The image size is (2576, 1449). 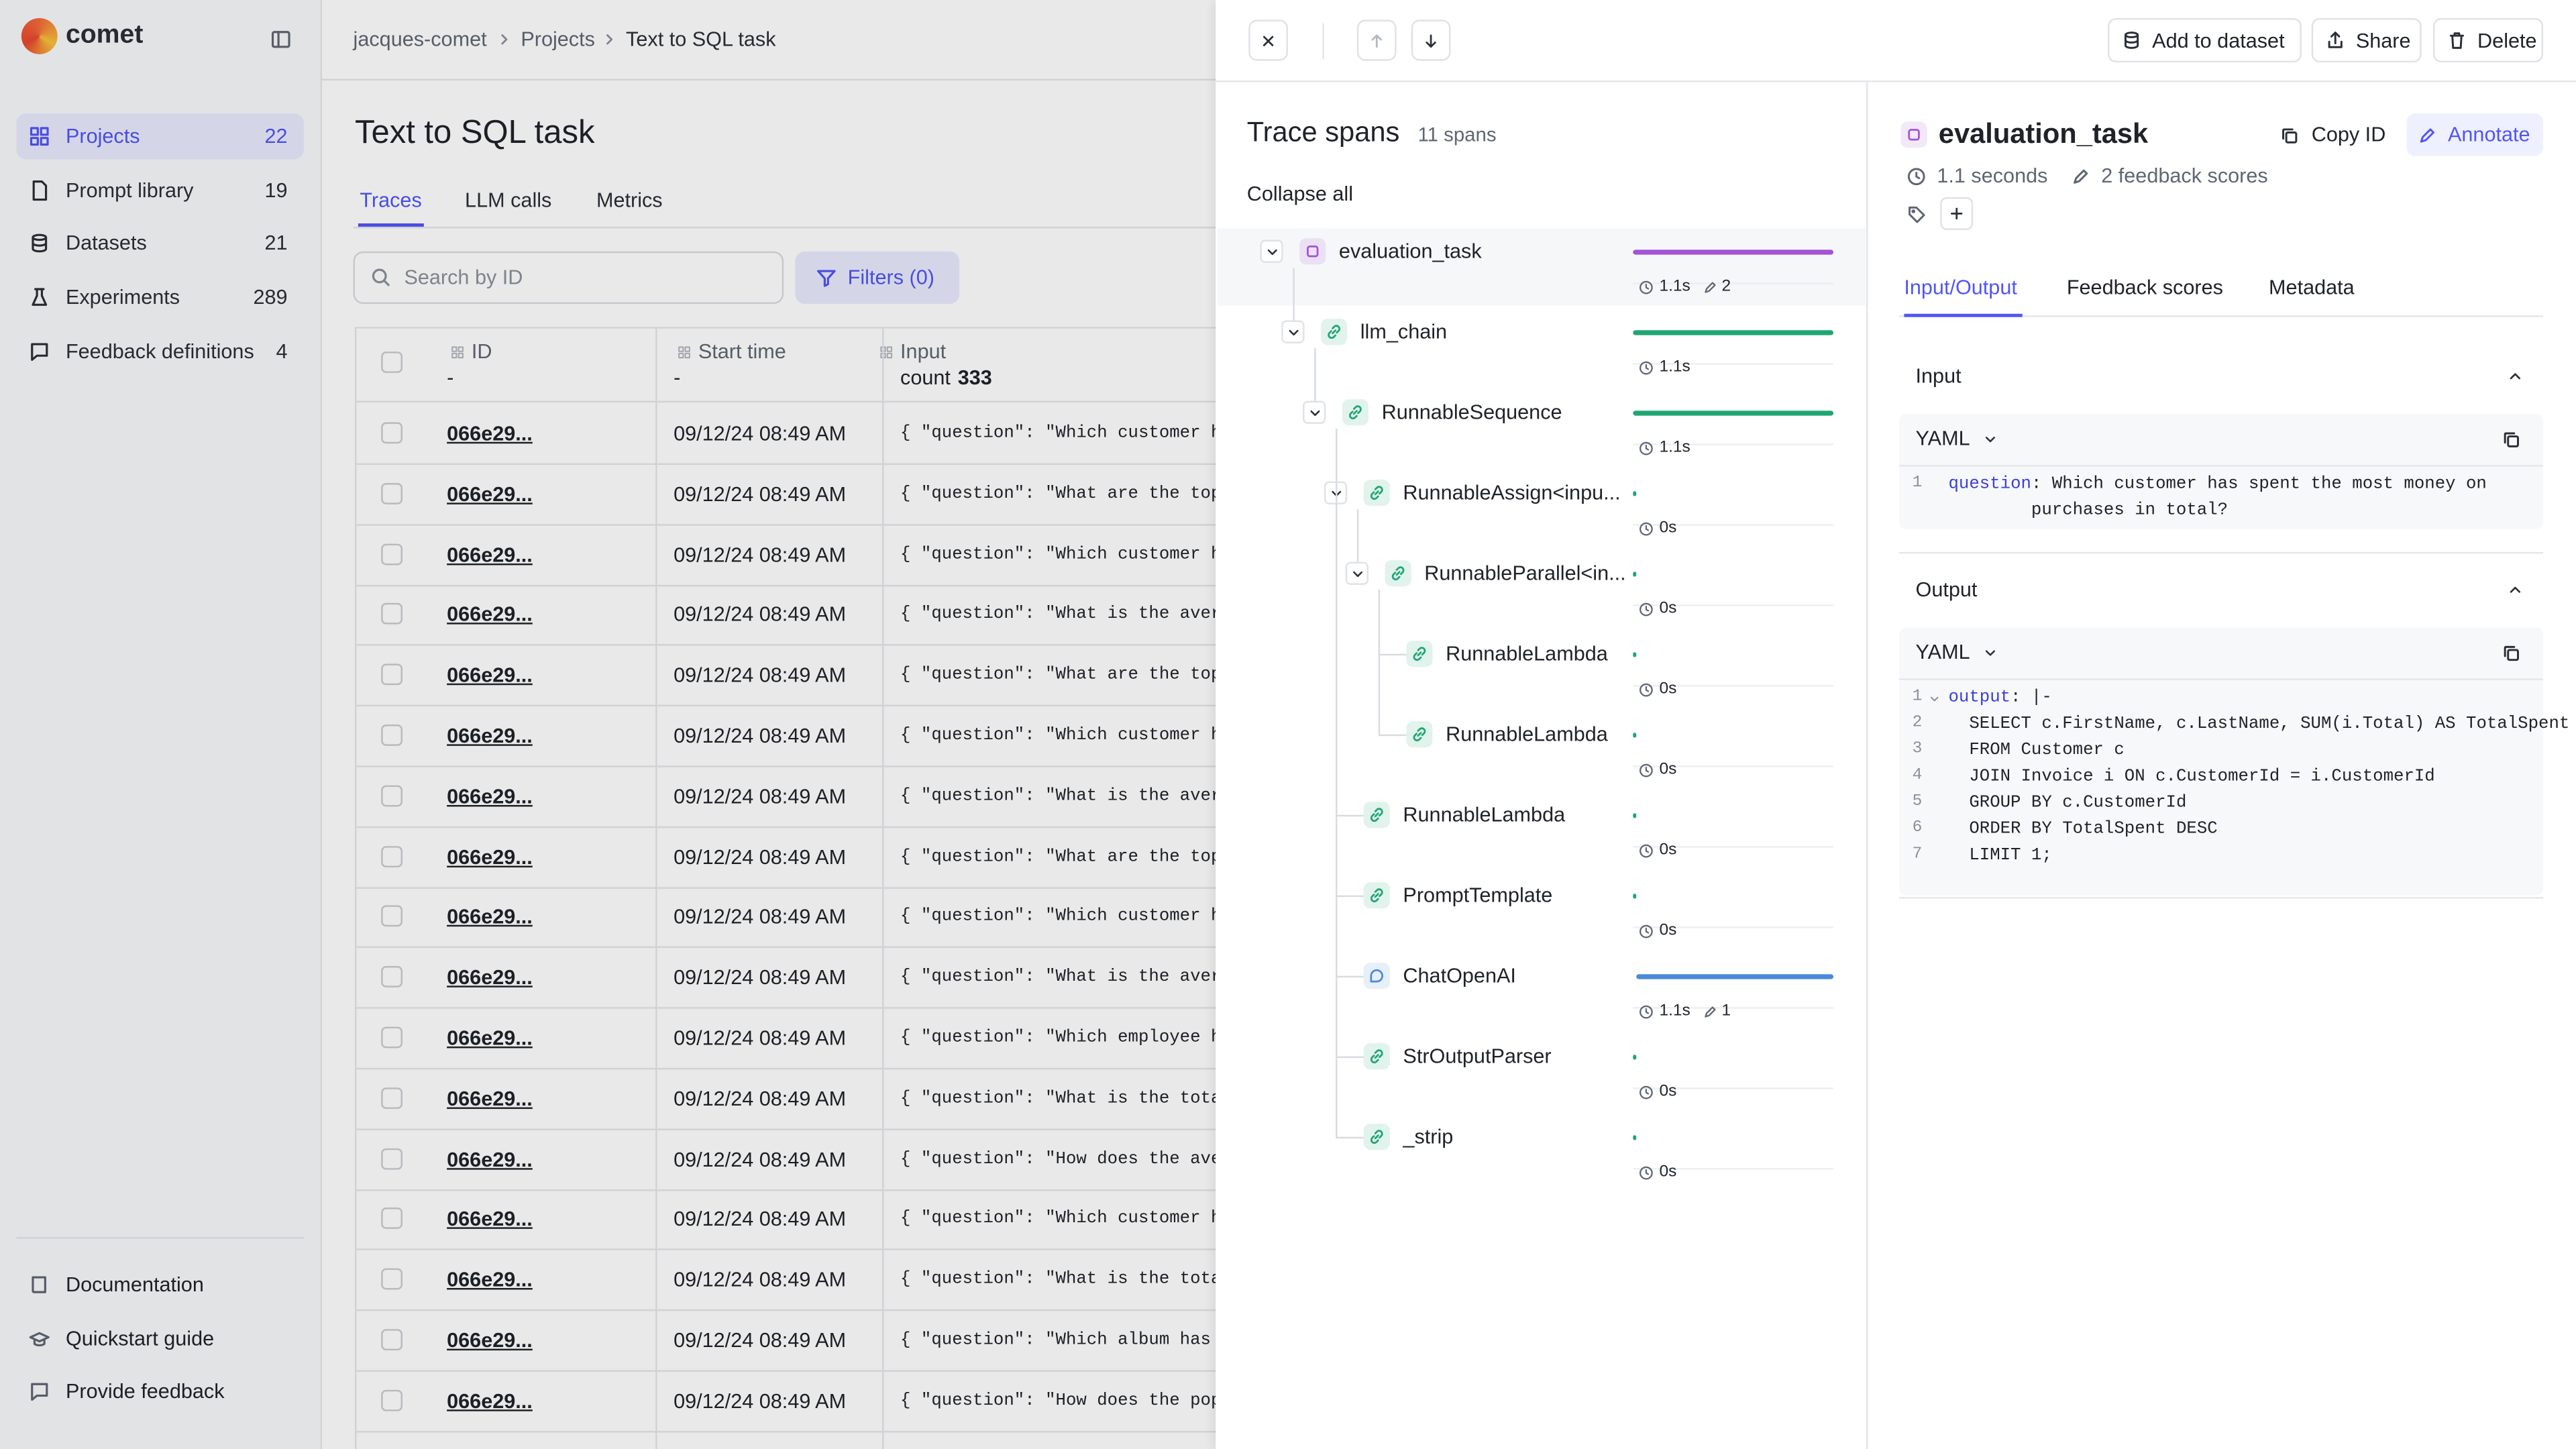 What do you see at coordinates (145, 1392) in the screenshot?
I see `footer-link: Provide feedback` at bounding box center [145, 1392].